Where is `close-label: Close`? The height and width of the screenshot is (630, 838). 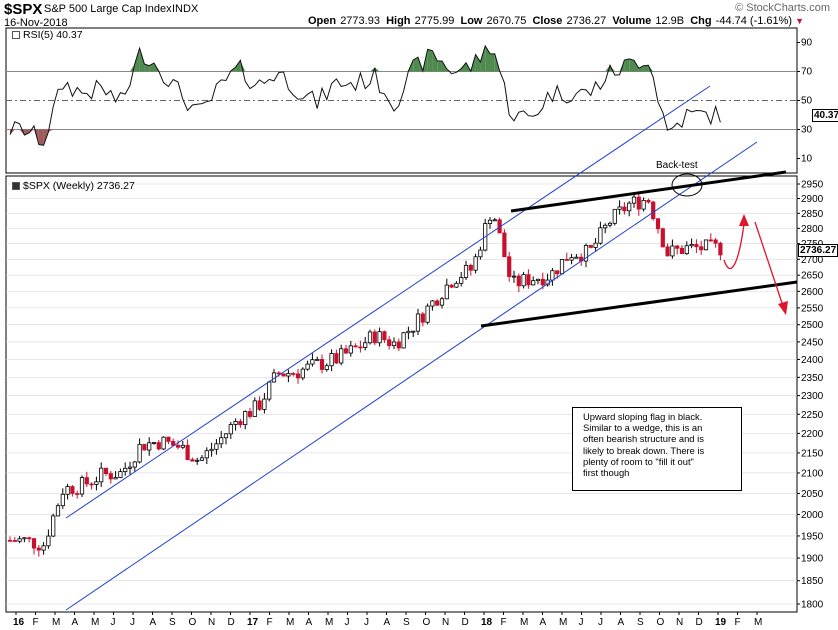 close-label: Close is located at coordinates (547, 21).